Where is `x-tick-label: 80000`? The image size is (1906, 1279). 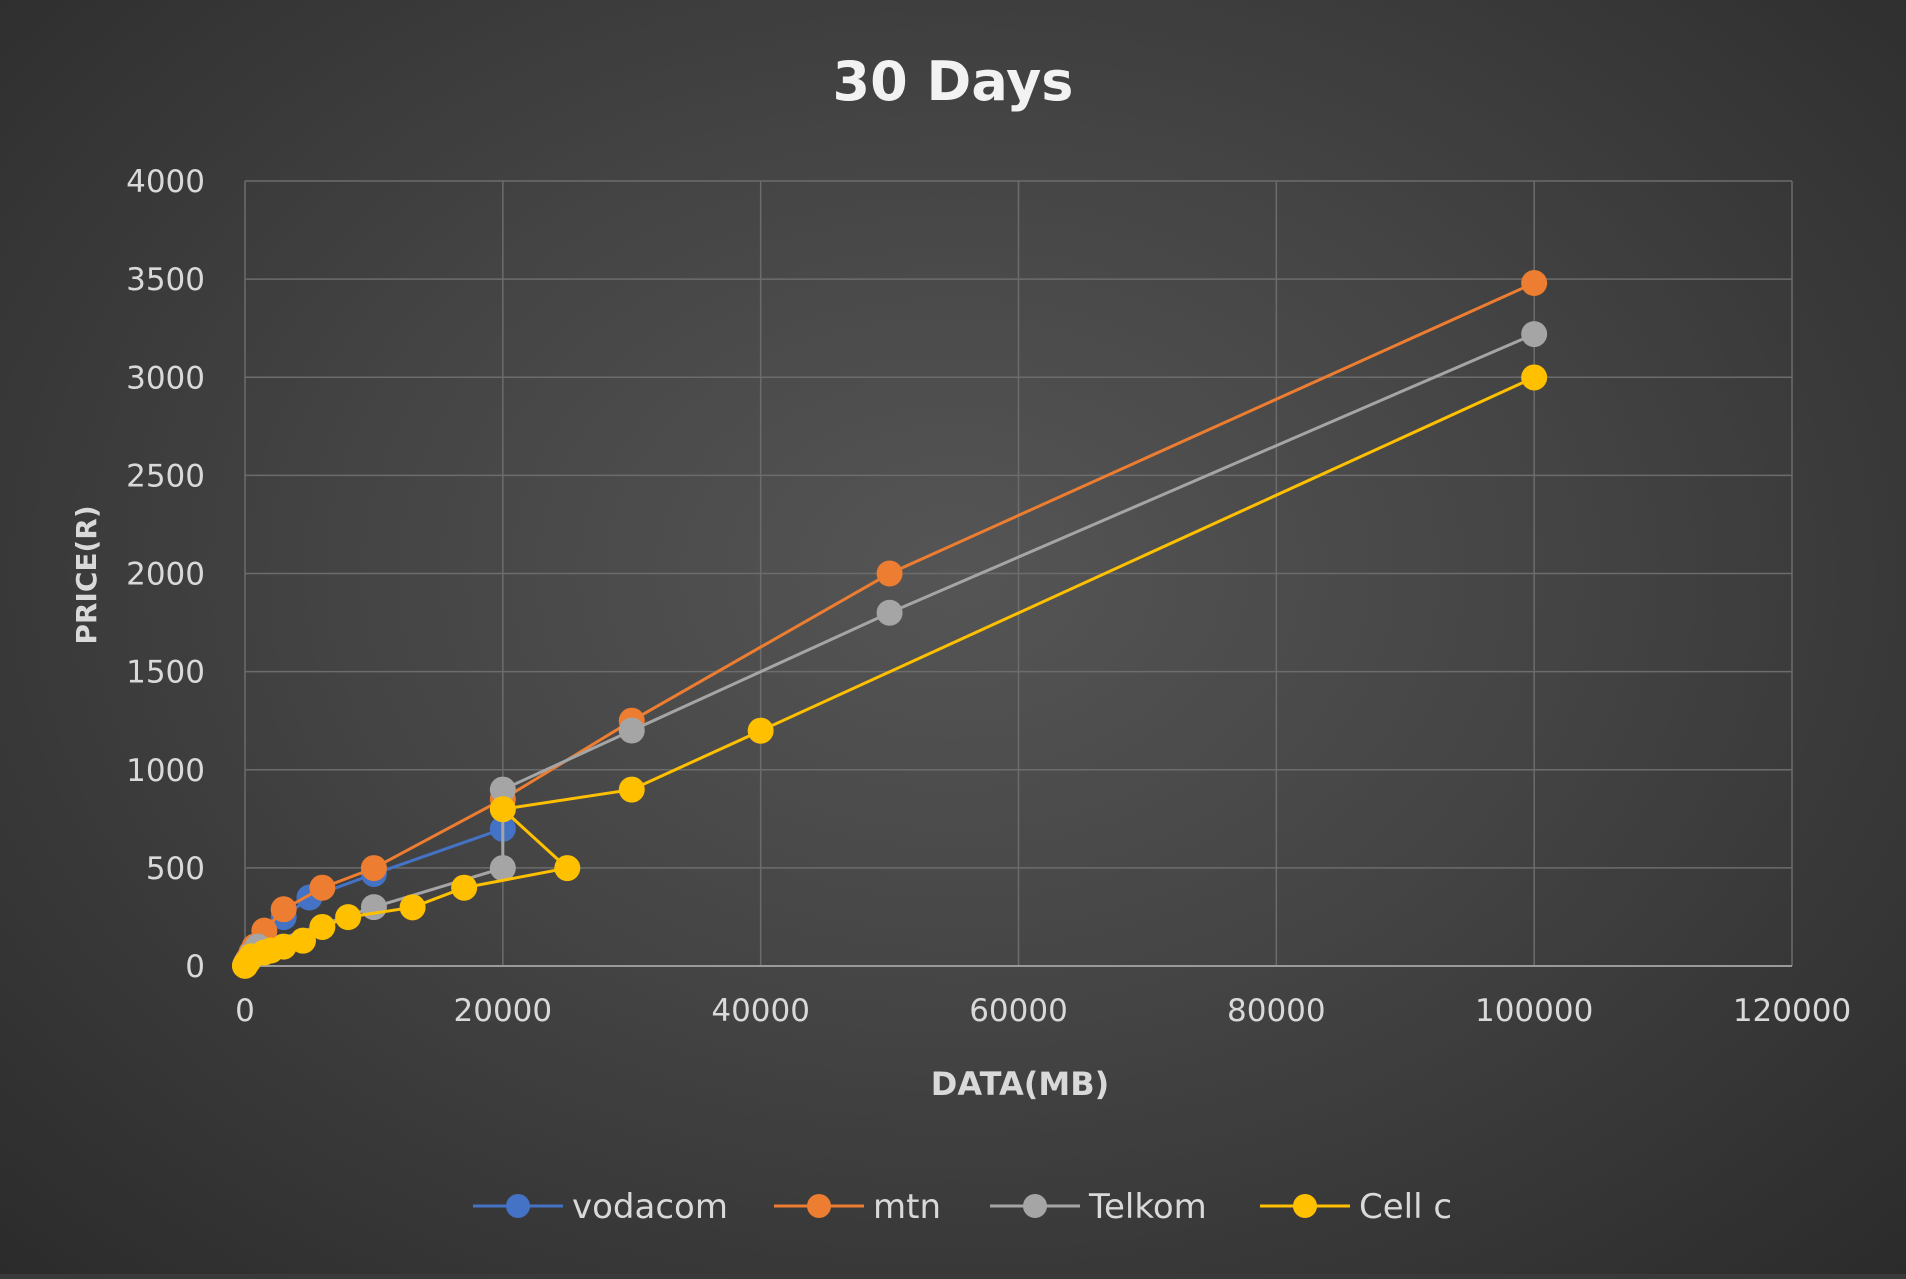 x-tick-label: 80000 is located at coordinates (1276, 1011).